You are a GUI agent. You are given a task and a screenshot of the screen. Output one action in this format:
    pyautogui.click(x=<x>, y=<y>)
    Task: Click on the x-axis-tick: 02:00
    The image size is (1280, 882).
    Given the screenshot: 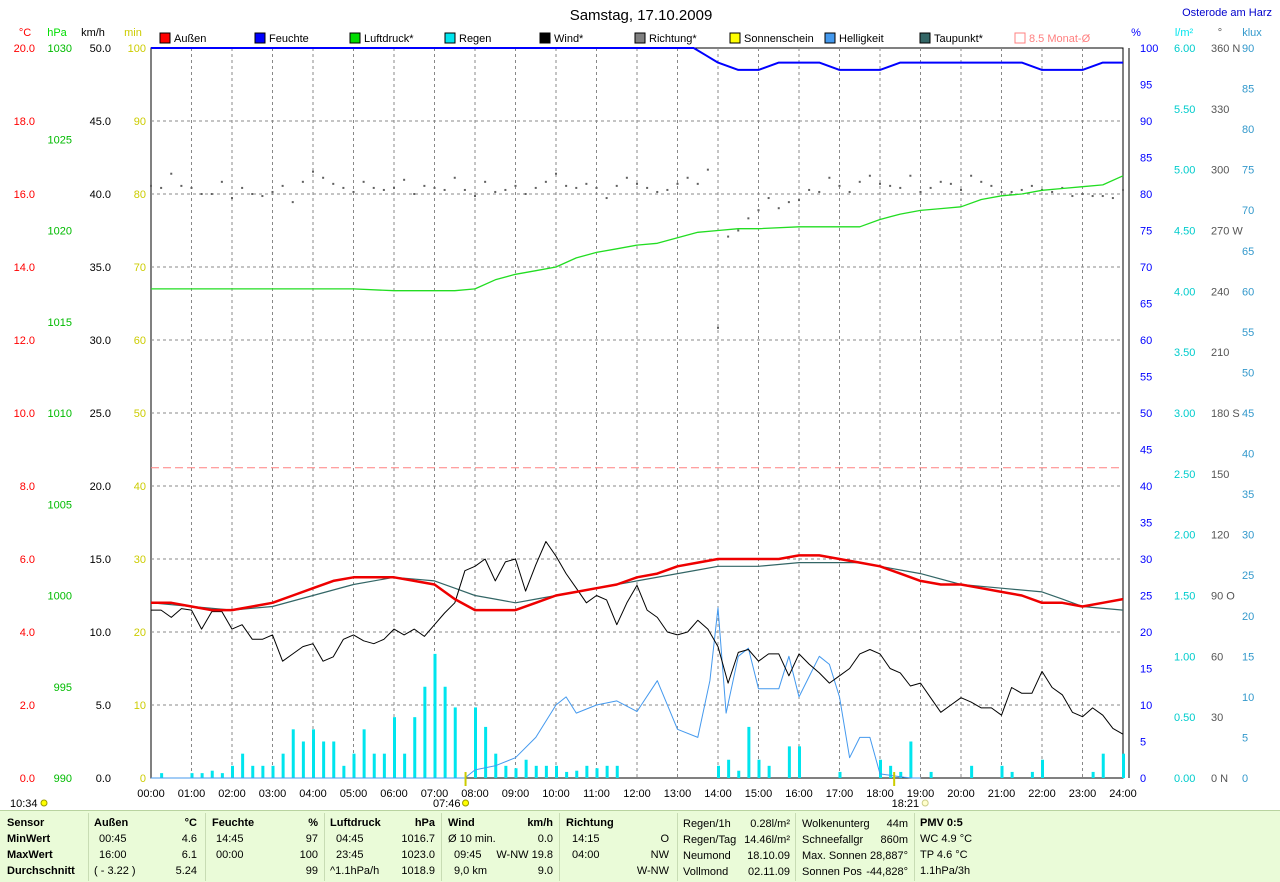 What is the action you would take?
    pyautogui.click(x=232, y=794)
    